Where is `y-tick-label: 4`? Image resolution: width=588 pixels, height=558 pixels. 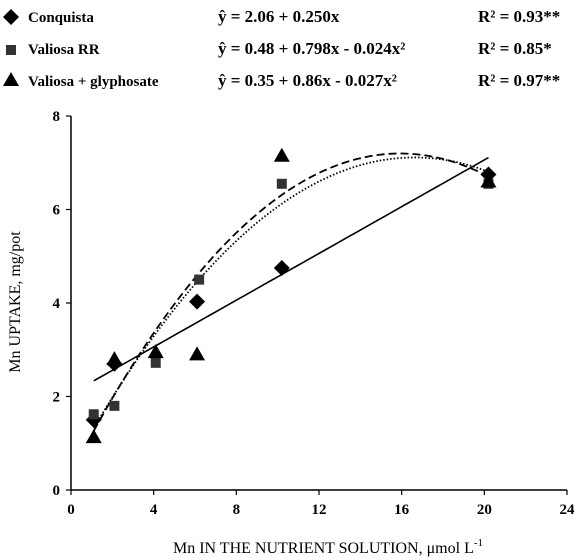 y-tick-label: 4 is located at coordinates (57, 304).